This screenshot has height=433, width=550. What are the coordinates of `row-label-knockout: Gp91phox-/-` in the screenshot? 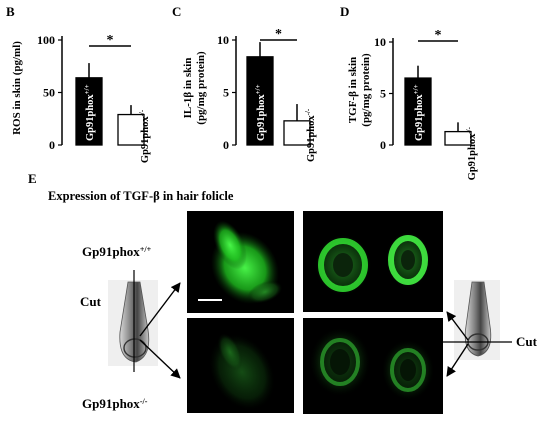 It's located at (115, 403).